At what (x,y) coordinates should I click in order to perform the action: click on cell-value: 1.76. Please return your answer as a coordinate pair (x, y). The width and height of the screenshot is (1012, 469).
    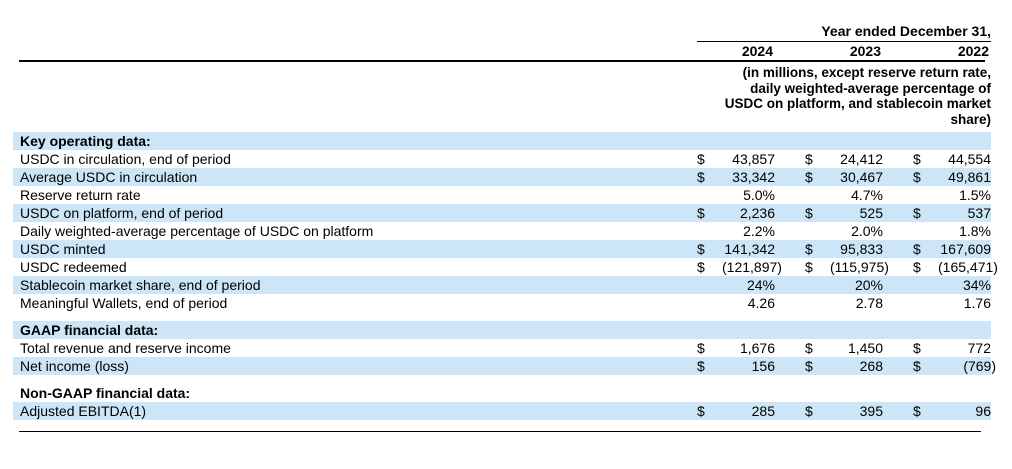
    Looking at the image, I should click on (977, 303).